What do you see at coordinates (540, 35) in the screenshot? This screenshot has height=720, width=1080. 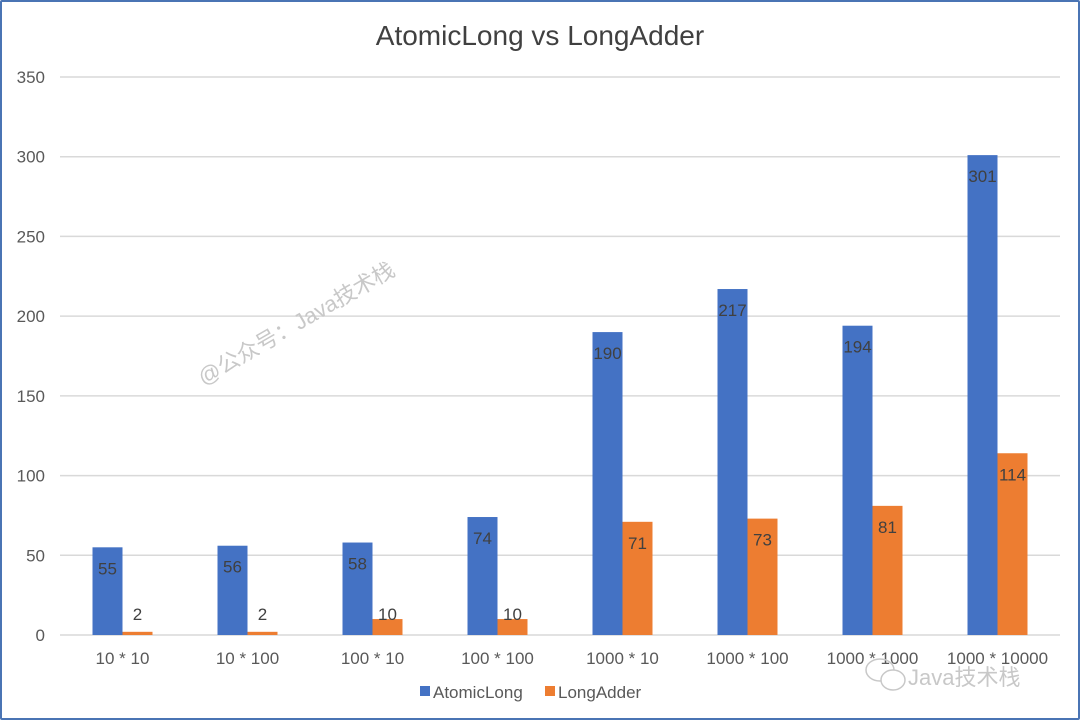 I see `chart-title: AtomicLong vs LongAdder` at bounding box center [540, 35].